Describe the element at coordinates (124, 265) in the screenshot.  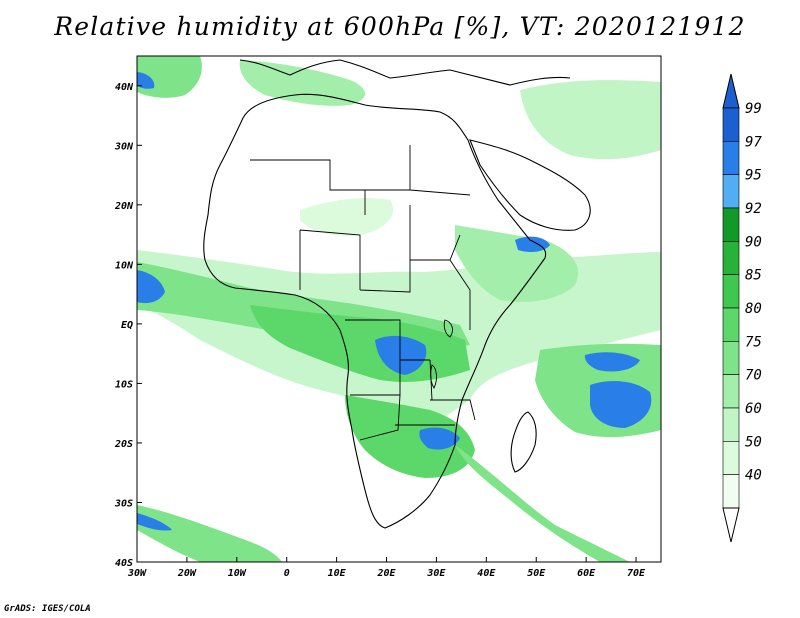
I see `y-tick-label: 10N` at that location.